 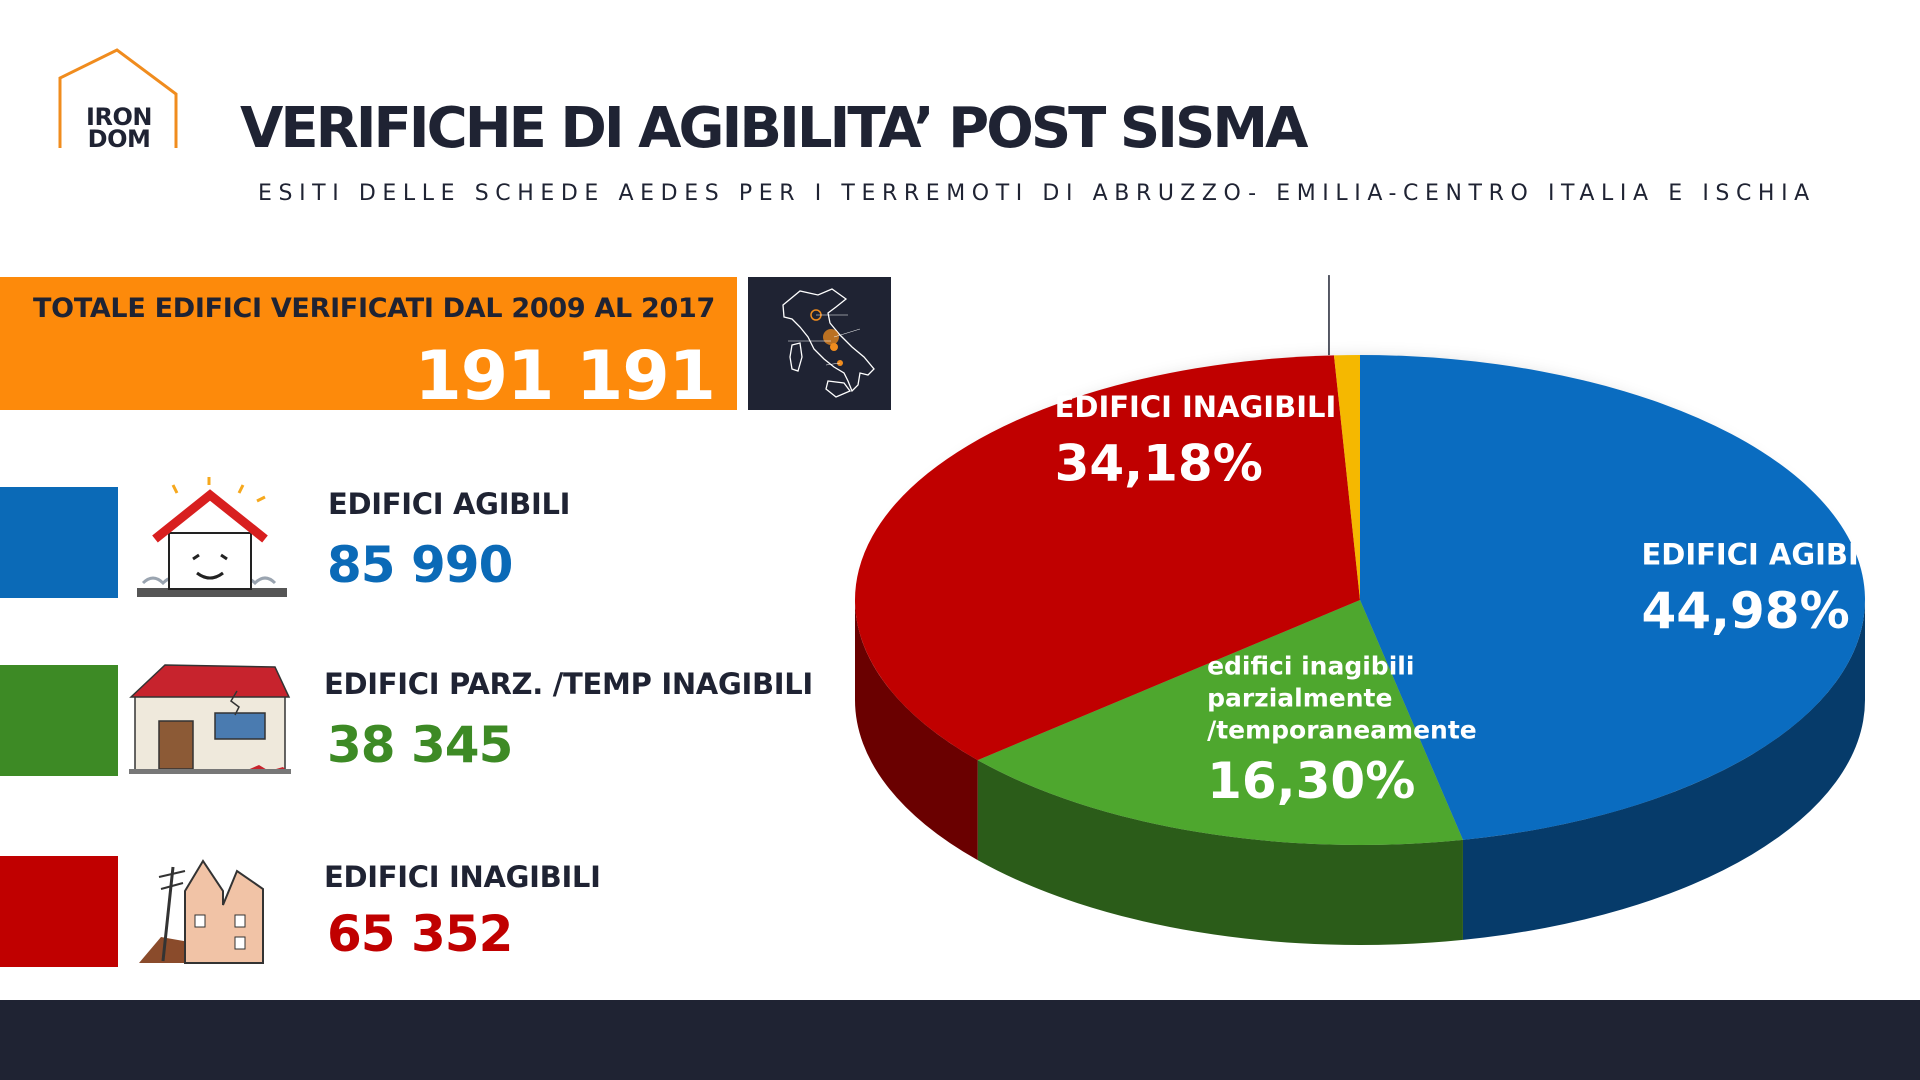 What do you see at coordinates (1310, 665) in the screenshot?
I see `pie-label-1-line-0: edifici inagibili` at bounding box center [1310, 665].